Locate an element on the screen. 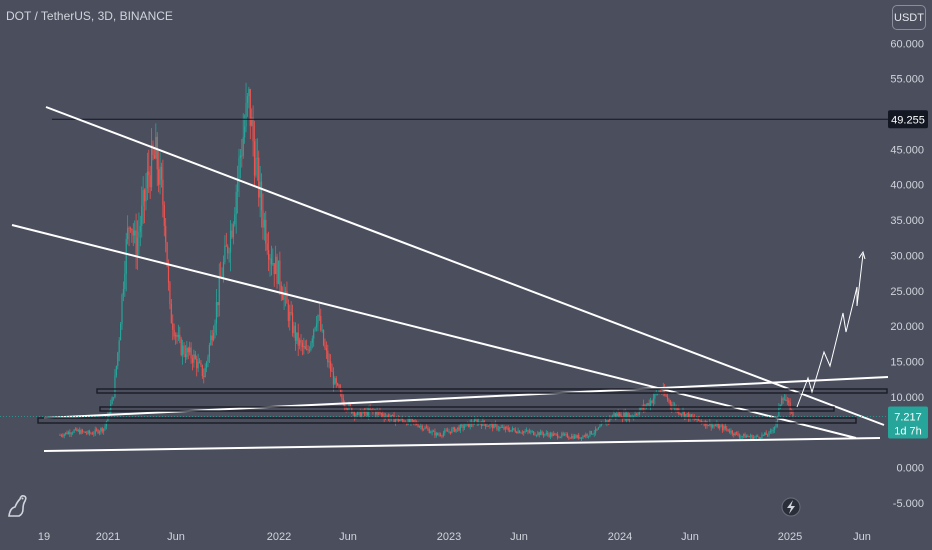  horizontal-zone-box is located at coordinates (492, 391).